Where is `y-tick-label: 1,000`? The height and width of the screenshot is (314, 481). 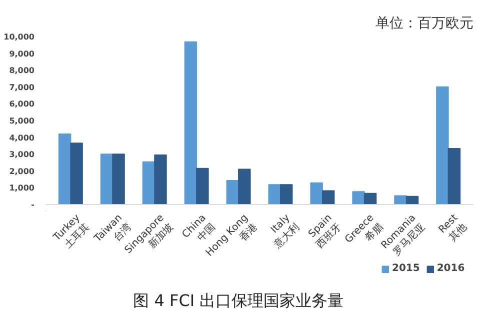 y-tick-label: 1,000 is located at coordinates (22, 188).